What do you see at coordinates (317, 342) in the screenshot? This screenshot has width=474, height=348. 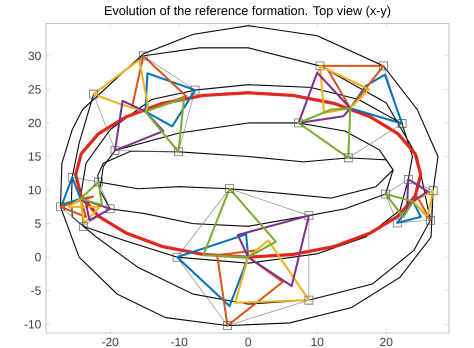 I see `x-tick-label: 10` at bounding box center [317, 342].